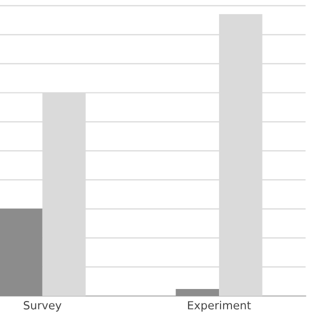 This screenshot has height=320, width=320. What do you see at coordinates (43, 306) in the screenshot?
I see `x-tick-label: Survey` at bounding box center [43, 306].